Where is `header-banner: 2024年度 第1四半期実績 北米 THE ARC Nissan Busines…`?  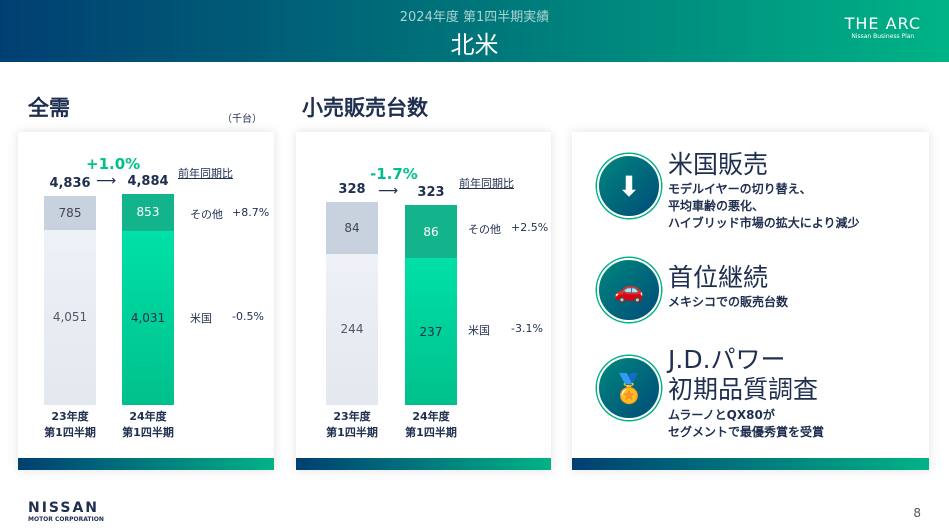
header-banner: 2024年度 第1四半期実績 北米 THE ARC Nissan Busines… is located at coordinates (474, 31).